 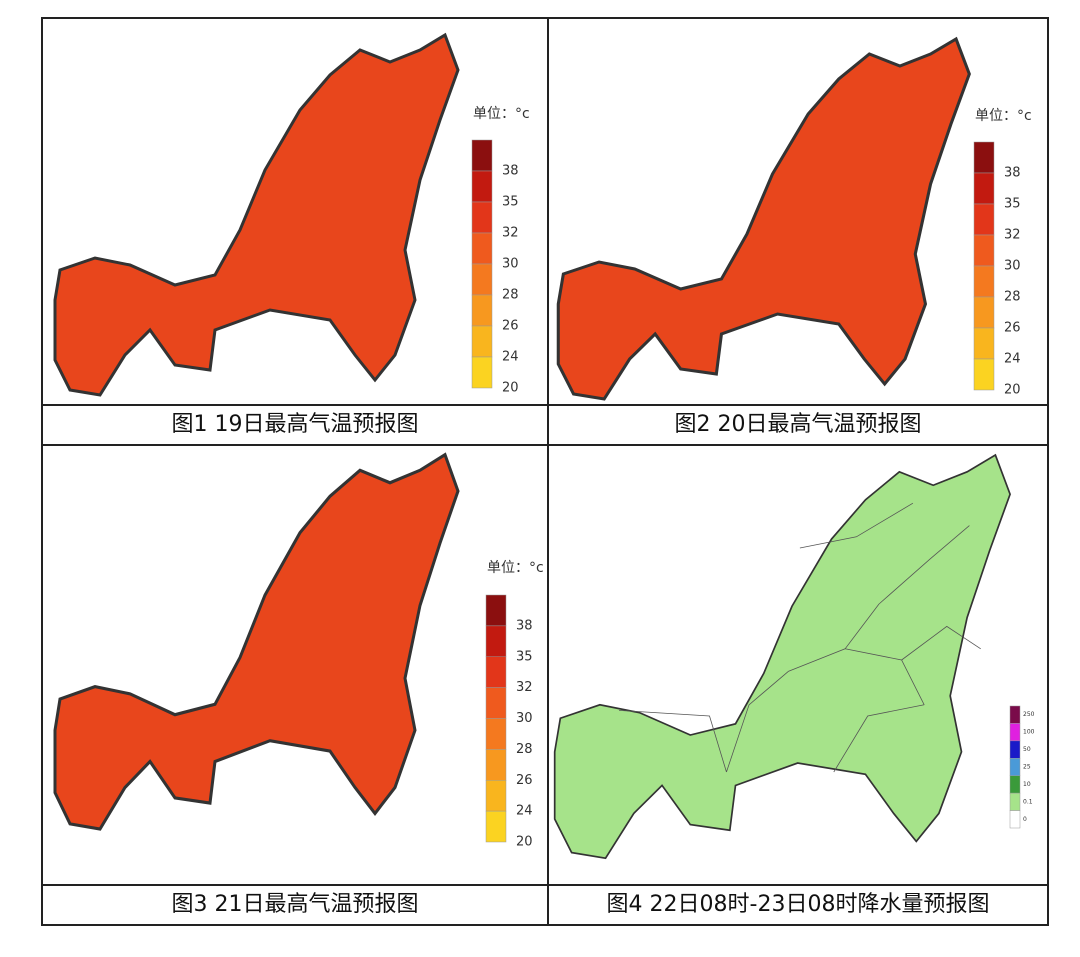 What do you see at coordinates (1029, 714) in the screenshot?
I see `legend-label: 250` at bounding box center [1029, 714].